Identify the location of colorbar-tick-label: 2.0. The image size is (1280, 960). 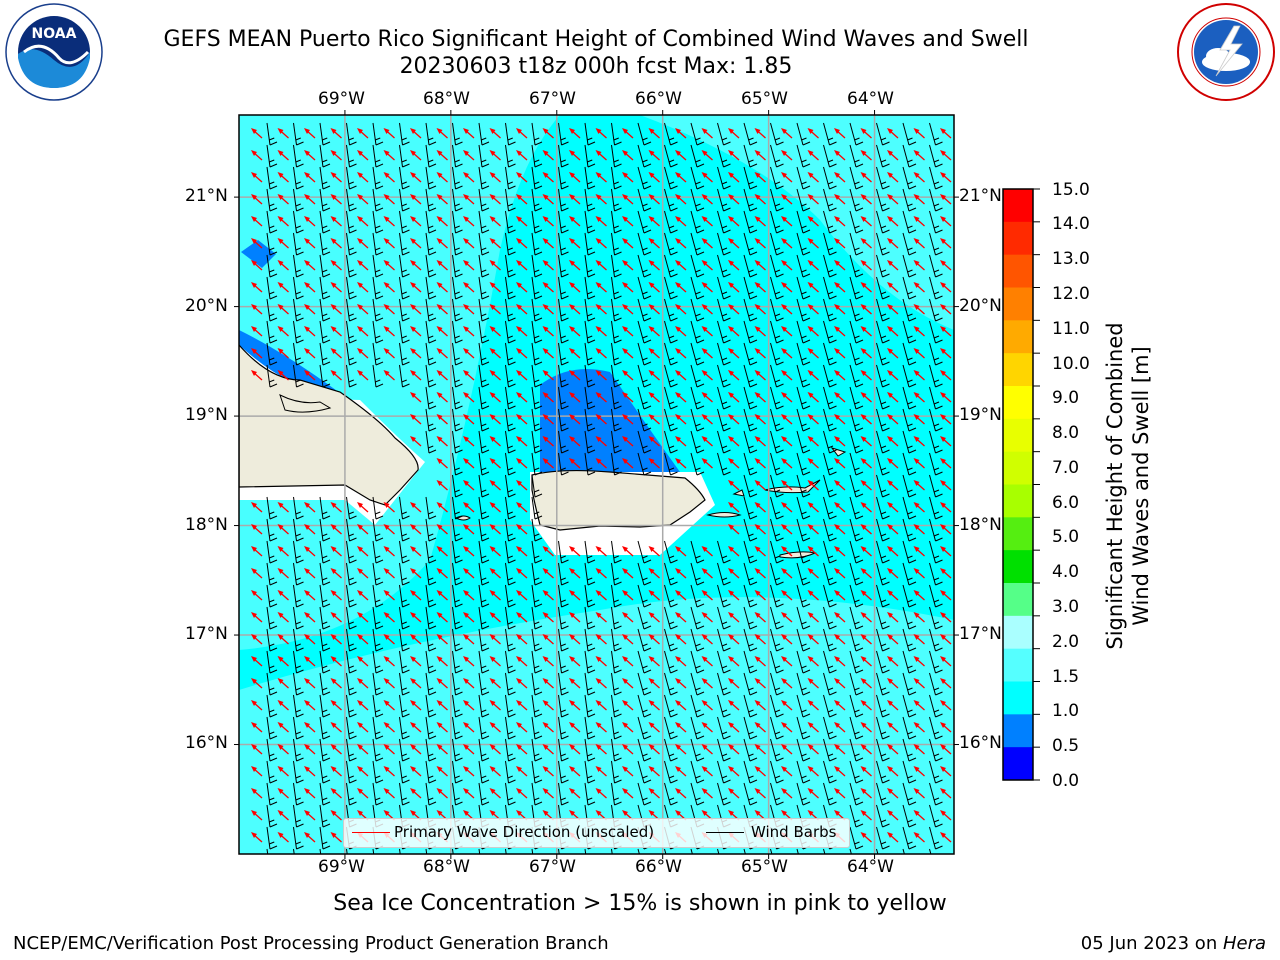
(1066, 642).